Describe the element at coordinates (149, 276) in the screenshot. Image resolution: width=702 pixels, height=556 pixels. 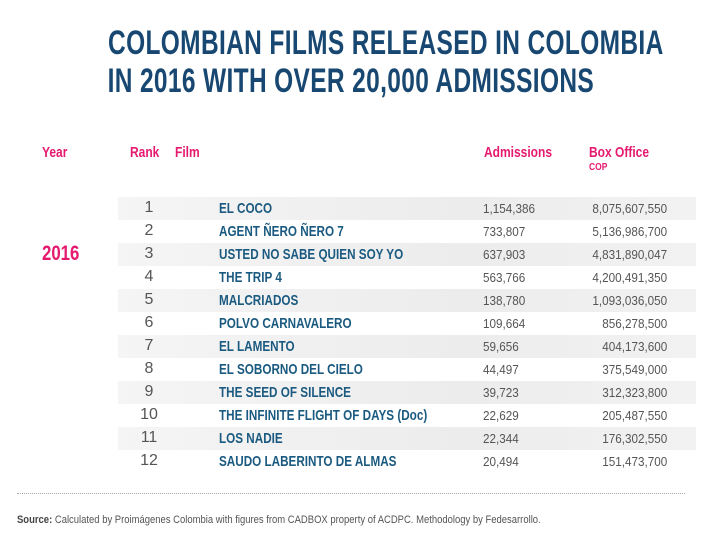
I see `rank-cell: 4` at that location.